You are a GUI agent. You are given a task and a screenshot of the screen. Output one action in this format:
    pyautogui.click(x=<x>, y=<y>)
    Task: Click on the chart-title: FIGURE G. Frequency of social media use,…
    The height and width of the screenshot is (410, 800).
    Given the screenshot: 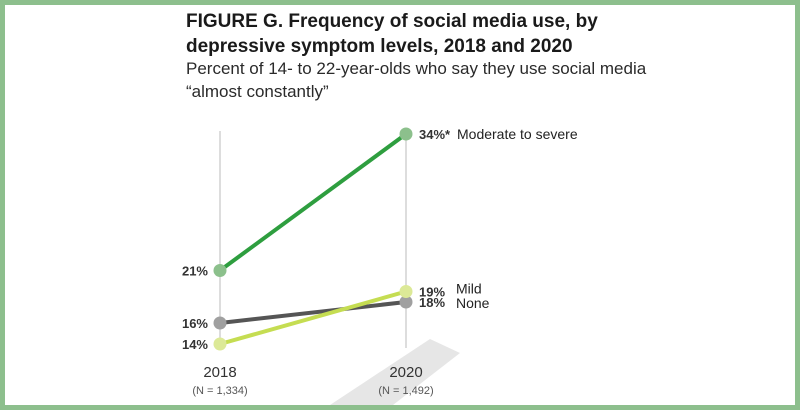 What is the action you would take?
    pyautogui.click(x=392, y=34)
    